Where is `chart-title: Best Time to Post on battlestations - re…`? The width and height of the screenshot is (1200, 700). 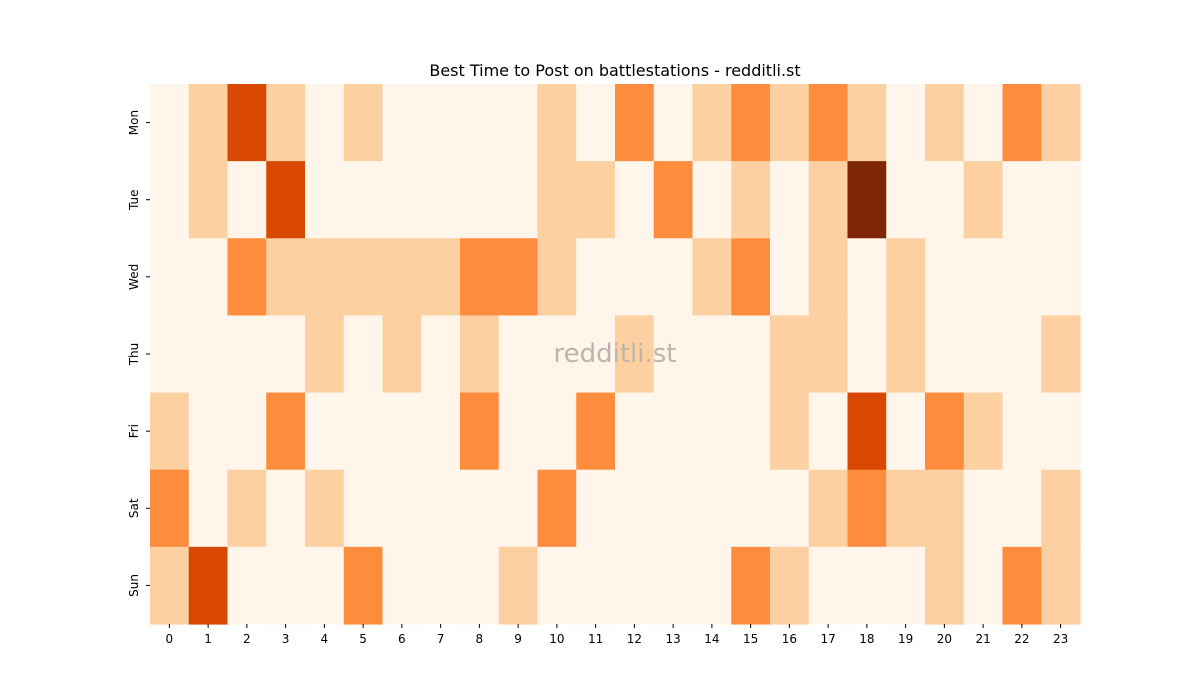 chart-title: Best Time to Post on battlestations - re… is located at coordinates (614, 70).